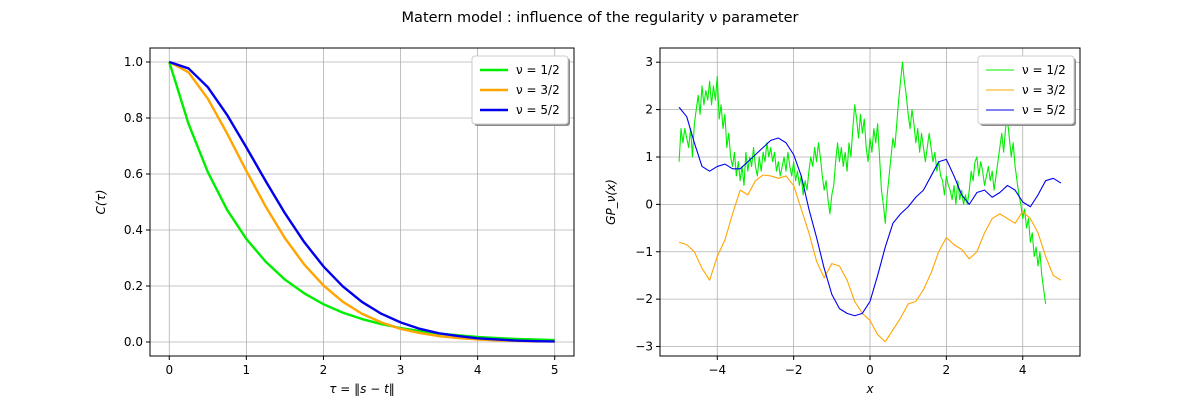 This screenshot has width=1200, height=400. Describe the element at coordinates (794, 370) in the screenshot. I see `x-tick-label: −2` at that location.